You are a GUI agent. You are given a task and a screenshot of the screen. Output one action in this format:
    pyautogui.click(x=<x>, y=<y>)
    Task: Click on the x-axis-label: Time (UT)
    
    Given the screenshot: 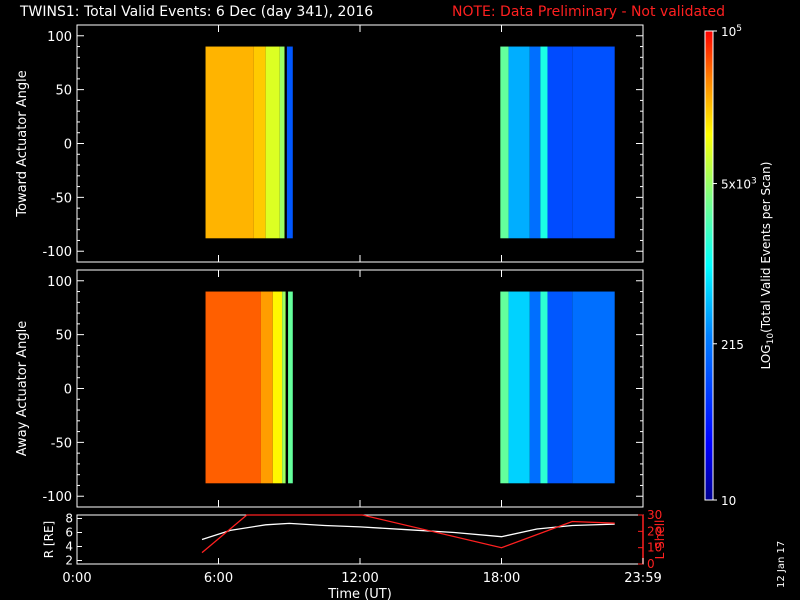 What is the action you would take?
    pyautogui.click(x=359, y=593)
    